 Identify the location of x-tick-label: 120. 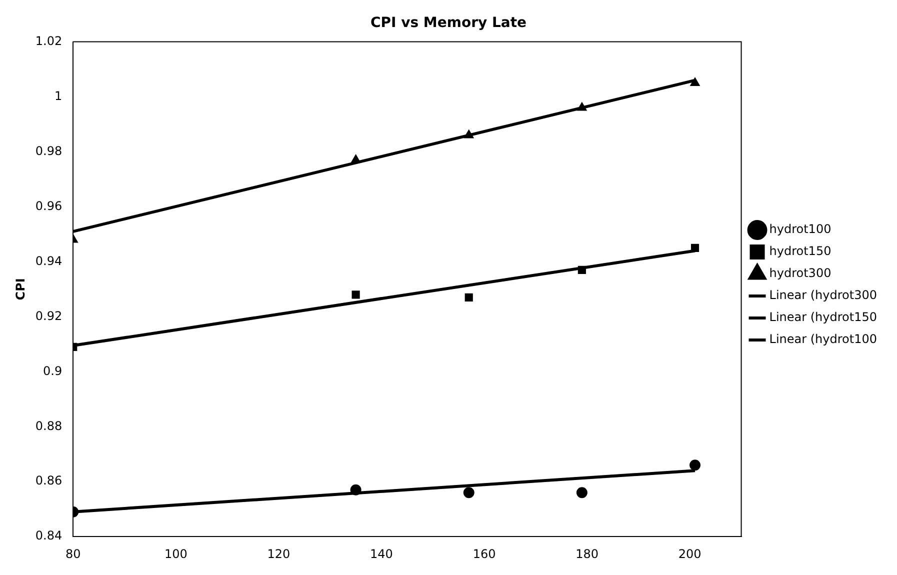
(278, 553).